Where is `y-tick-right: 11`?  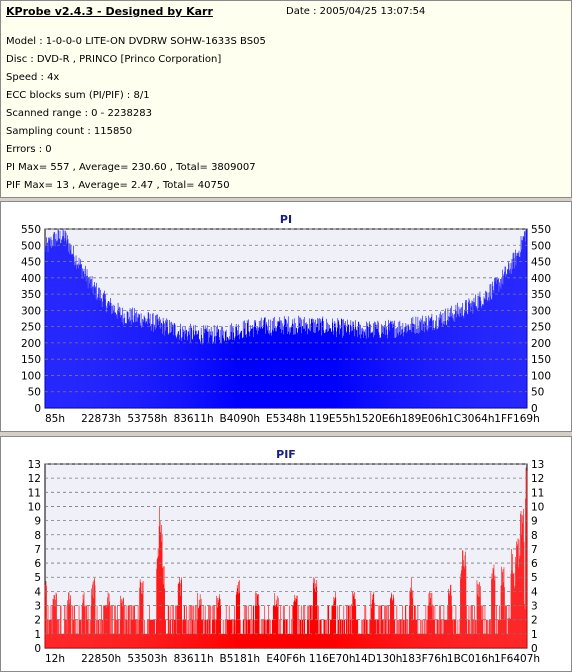
y-tick-right: 11 is located at coordinates (537, 493).